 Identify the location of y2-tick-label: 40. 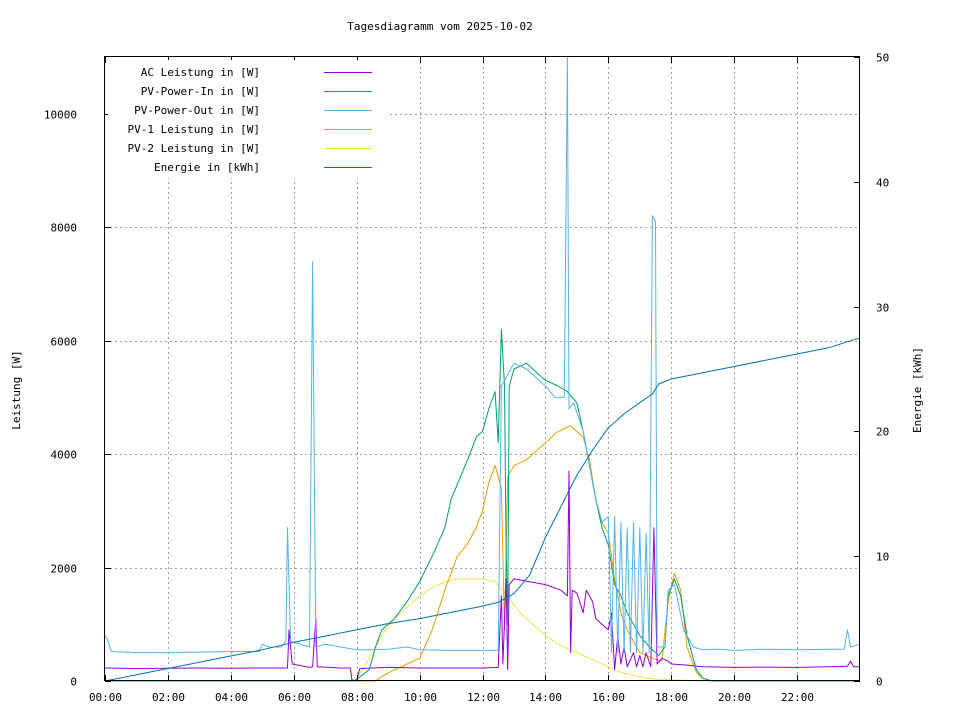
(882, 183).